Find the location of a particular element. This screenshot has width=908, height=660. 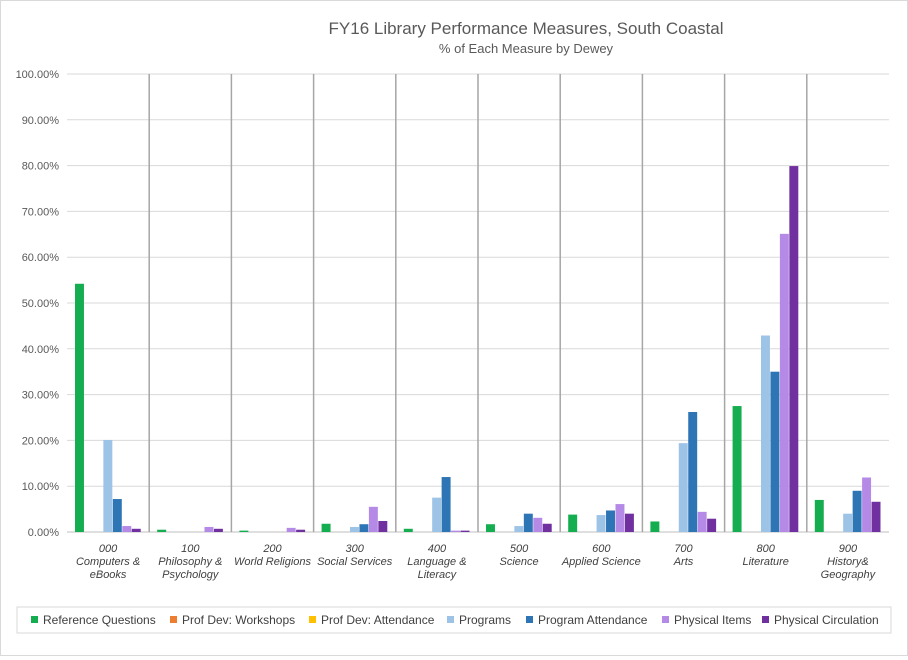

legend-item: Program Attendance is located at coordinates (587, 620).